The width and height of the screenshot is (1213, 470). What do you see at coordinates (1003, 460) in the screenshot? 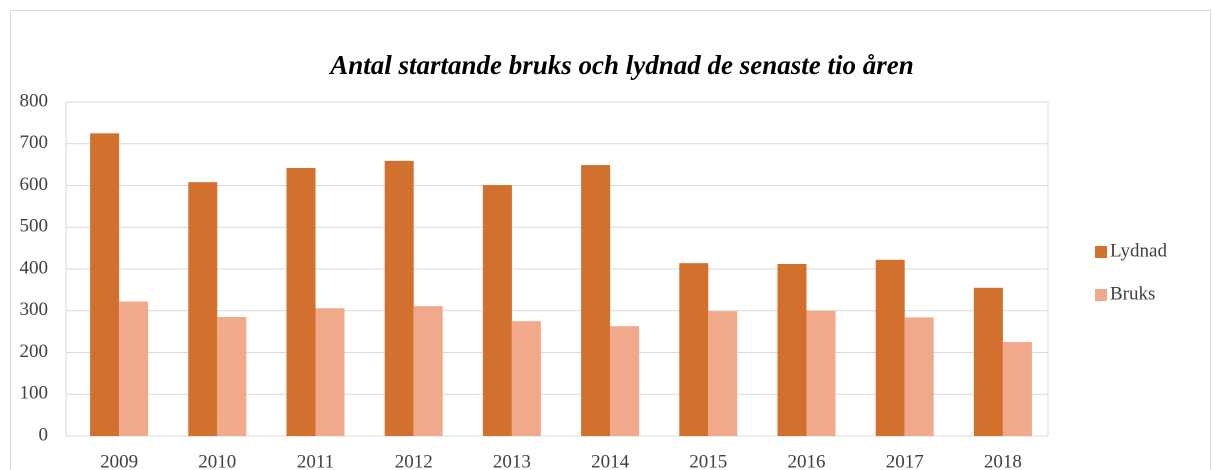
I see `x-tick-label: 2018` at bounding box center [1003, 460].